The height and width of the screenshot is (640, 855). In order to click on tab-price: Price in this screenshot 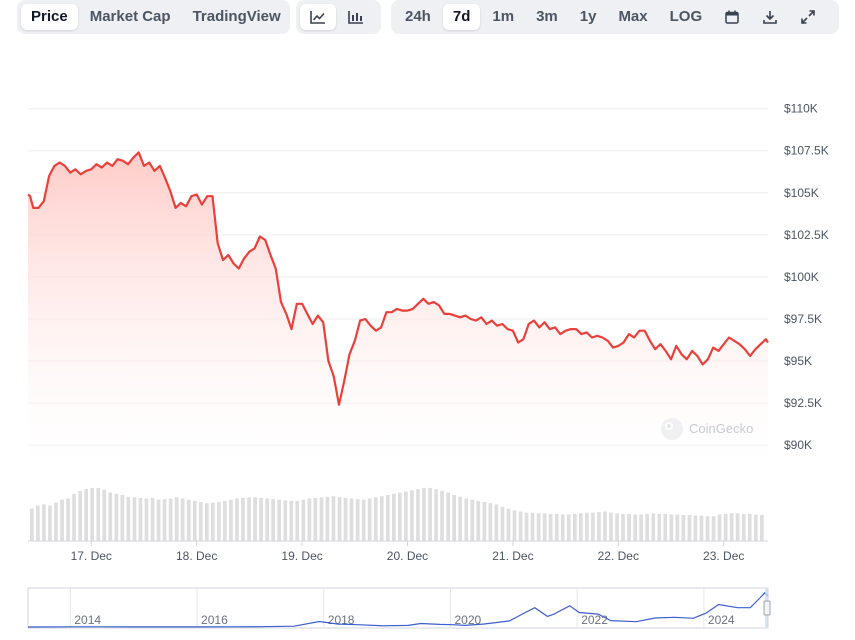, I will do `click(49, 17)`.